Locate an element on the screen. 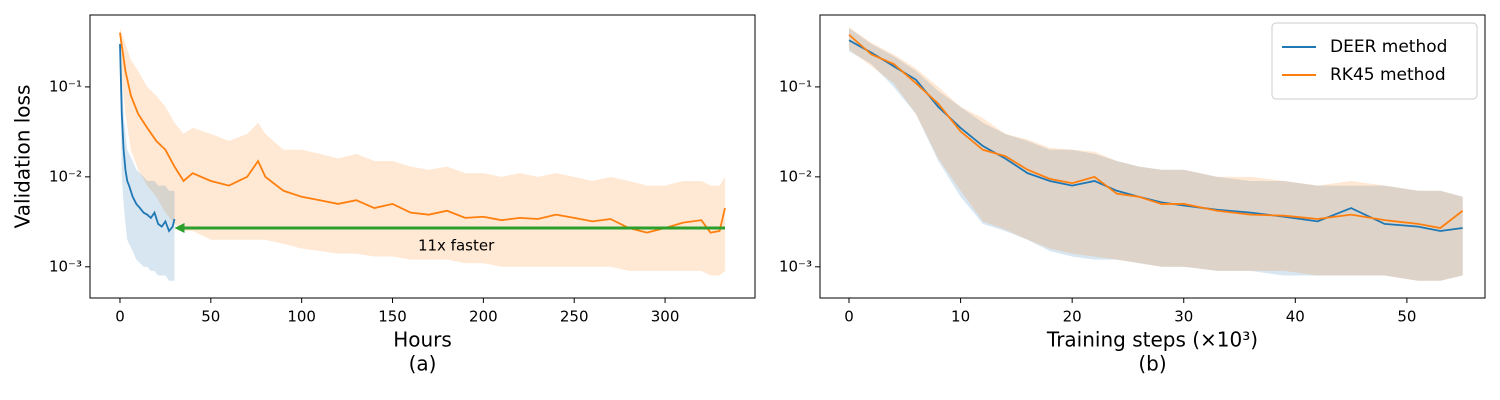 The width and height of the screenshot is (1500, 400). legend-label: DEER method is located at coordinates (1388, 47).